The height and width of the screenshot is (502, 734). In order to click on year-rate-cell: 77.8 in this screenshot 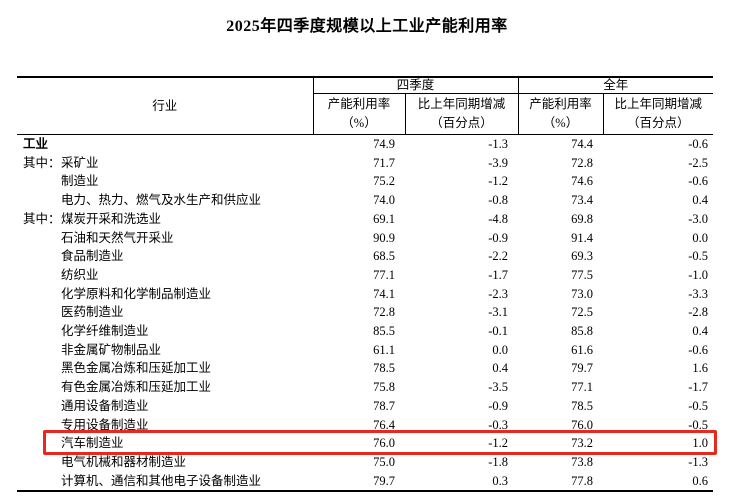, I will do `click(582, 480)`.